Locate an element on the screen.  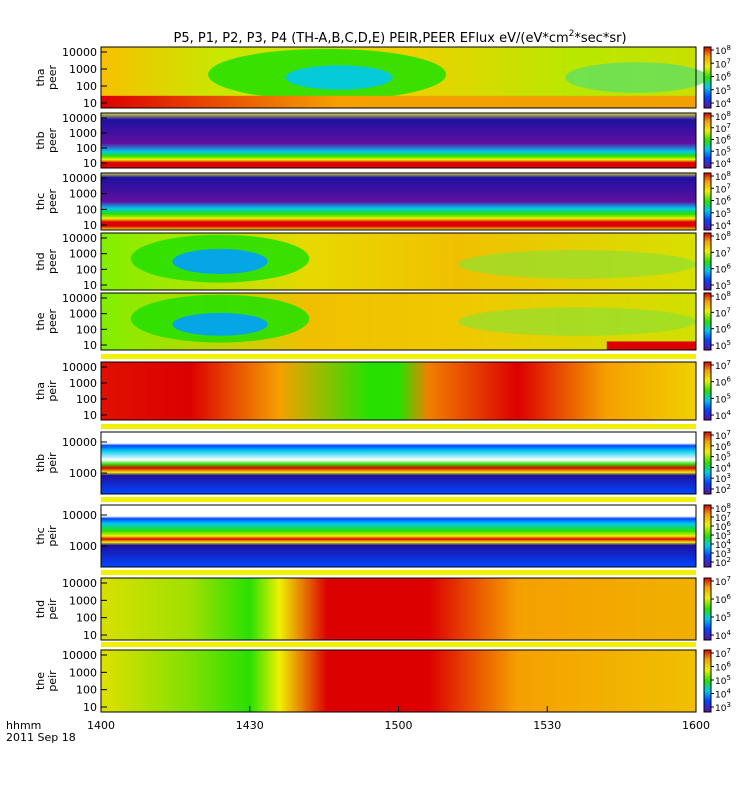
y-axis-label: thb is located at coordinates (40, 463).